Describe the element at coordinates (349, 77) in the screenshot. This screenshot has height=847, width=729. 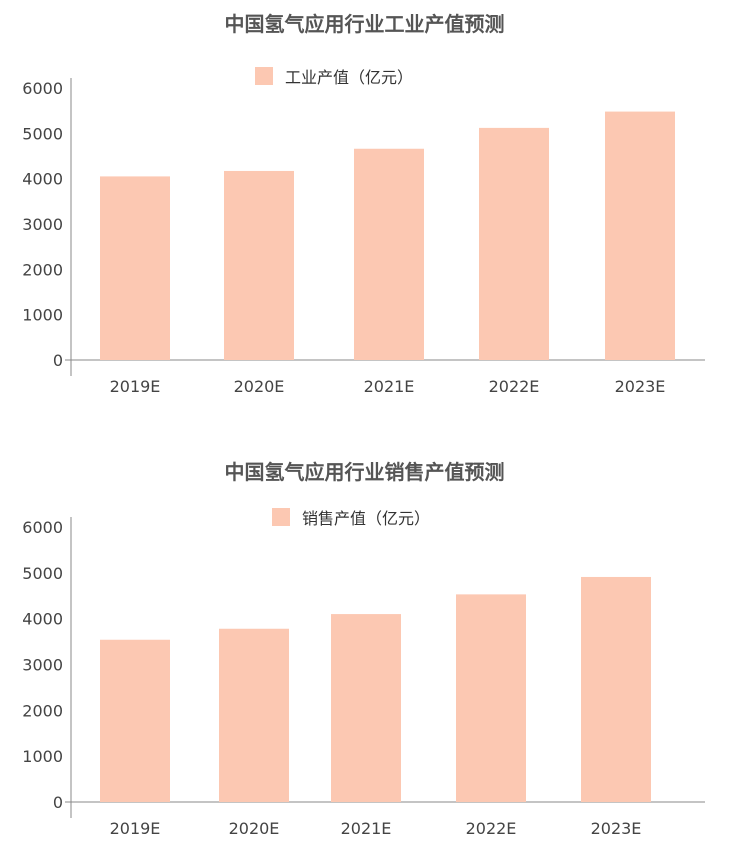
I see `legend-label: 工业产值（亿元）` at that location.